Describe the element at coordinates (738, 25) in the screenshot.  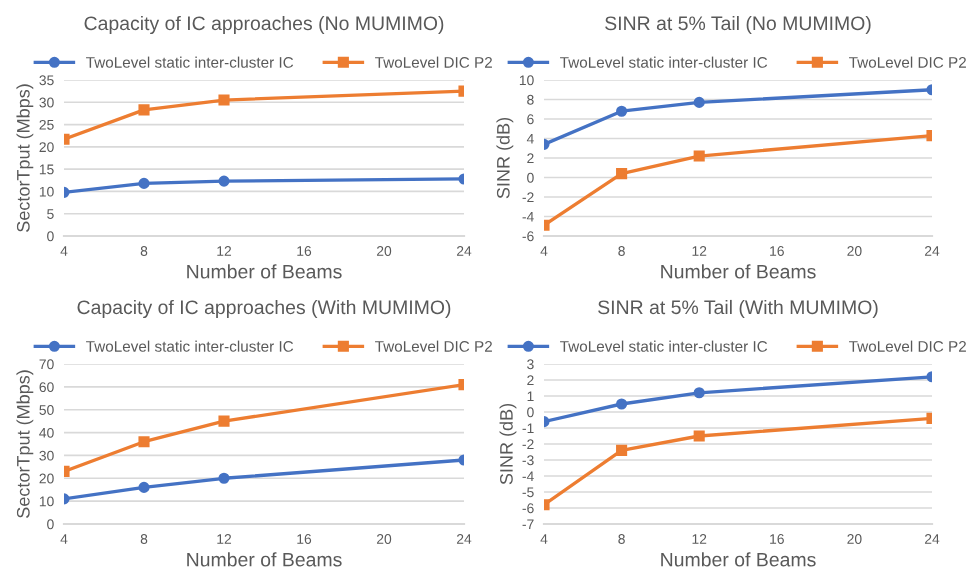
I see `chart-title: SINR at 5% Tail (No MUMIMO)` at that location.